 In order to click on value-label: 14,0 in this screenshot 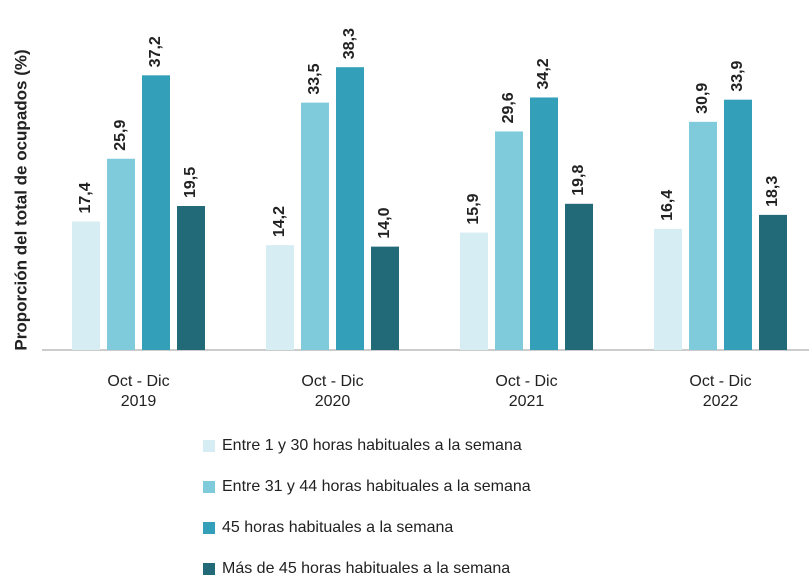, I will do `click(384, 222)`.